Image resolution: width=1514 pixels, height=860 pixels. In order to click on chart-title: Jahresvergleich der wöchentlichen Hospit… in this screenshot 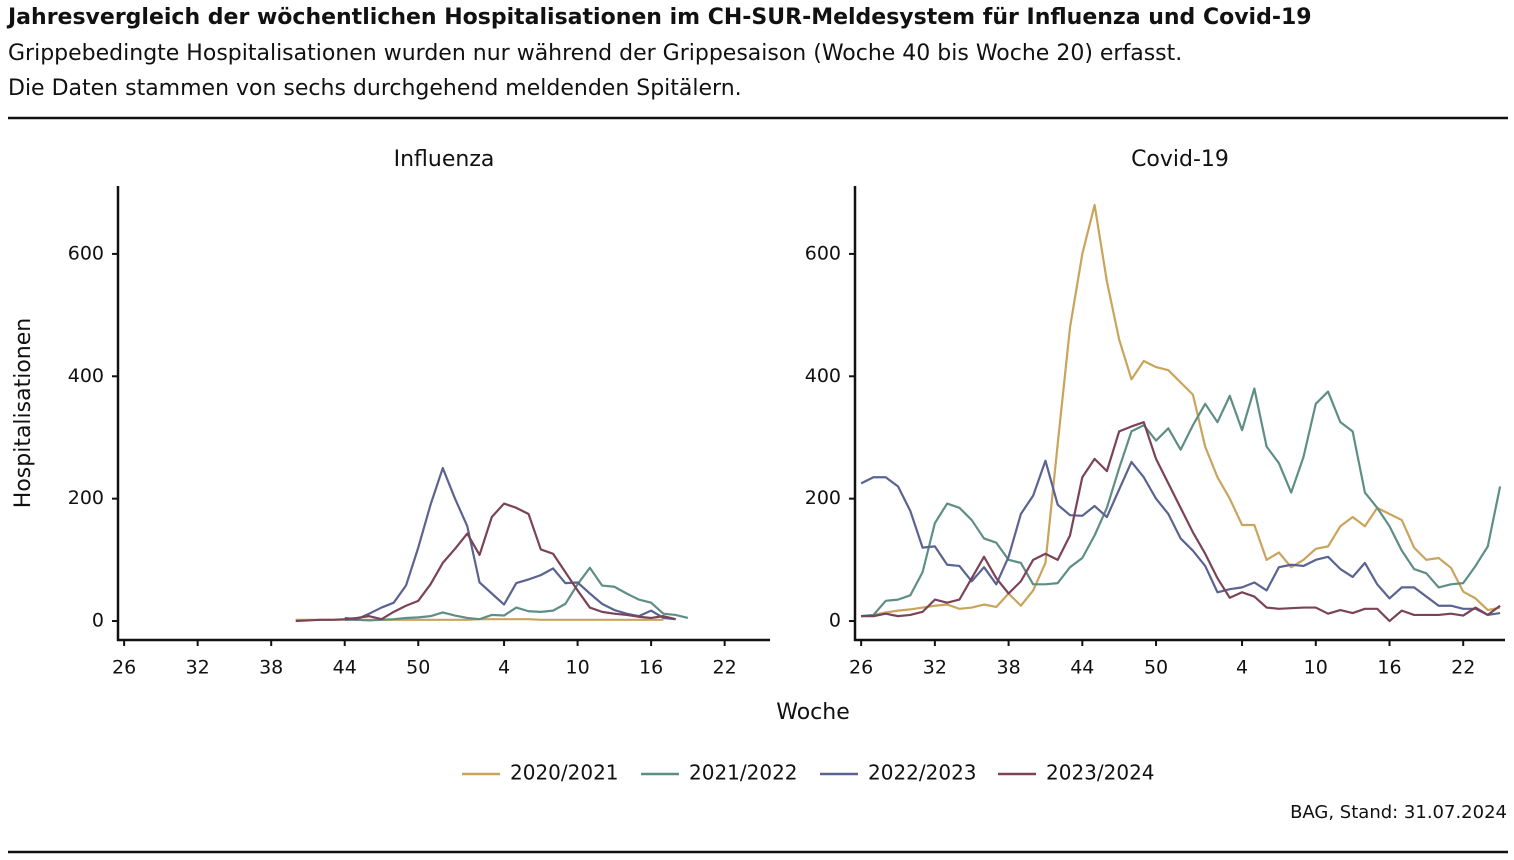, I will do `click(659, 17)`.